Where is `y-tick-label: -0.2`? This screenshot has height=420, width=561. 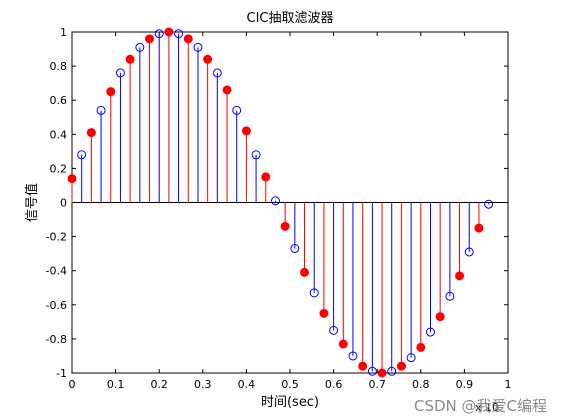
y-tick-label: -0.2 is located at coordinates (56, 237).